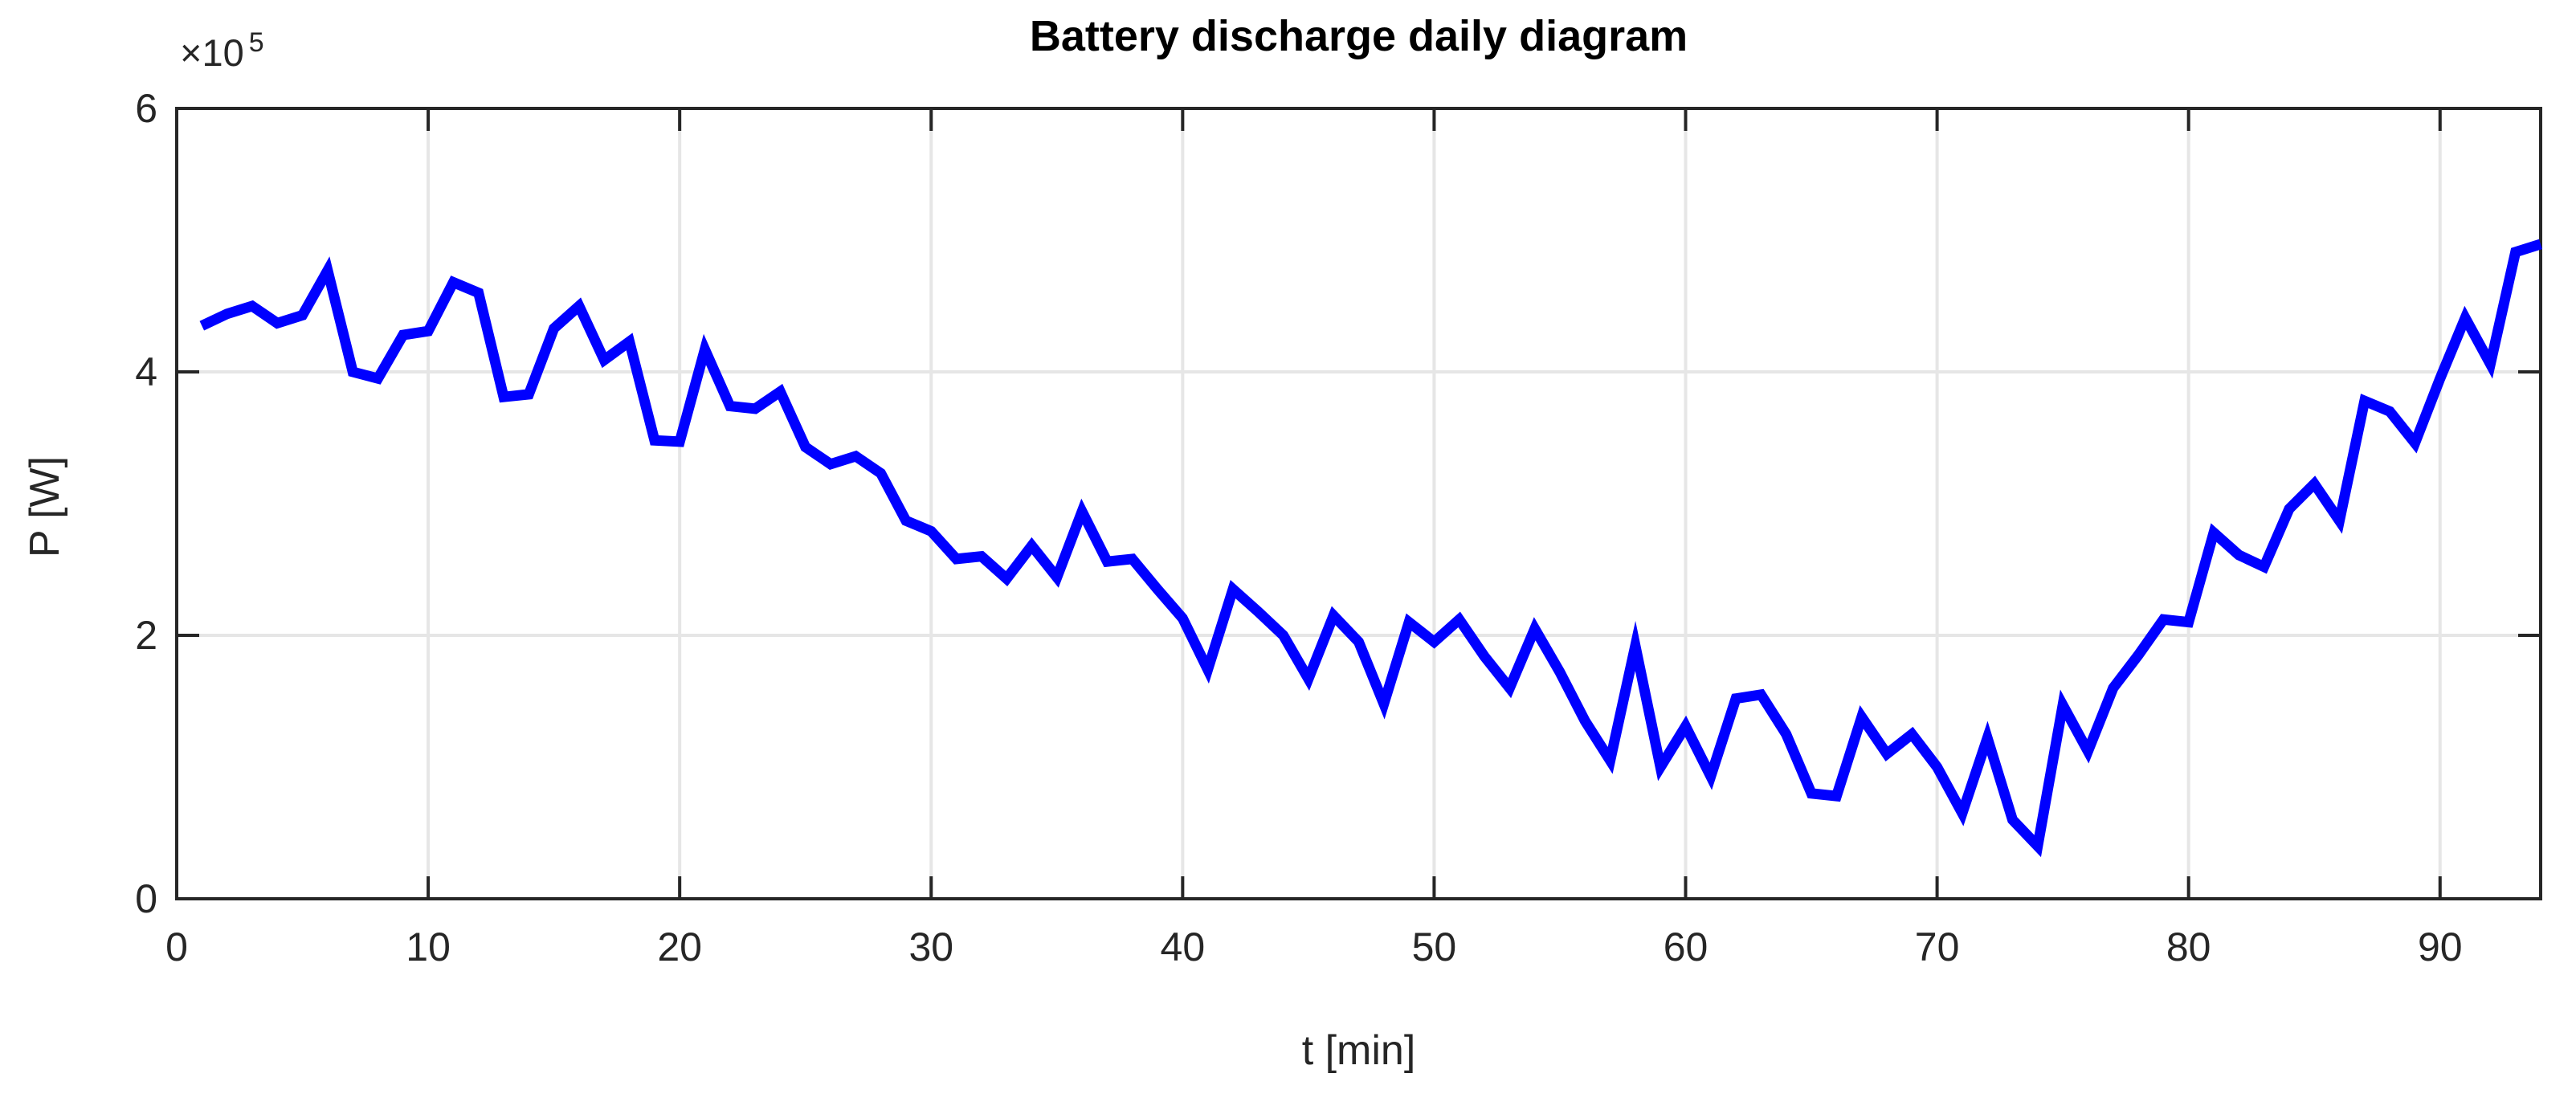  What do you see at coordinates (2440, 947) in the screenshot?
I see `x-tick-label: 90` at bounding box center [2440, 947].